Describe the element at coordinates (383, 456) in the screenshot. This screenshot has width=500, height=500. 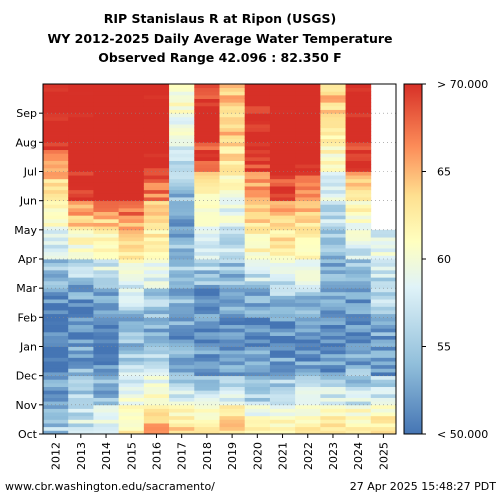
I see `x-tick-label: 2025` at that location.